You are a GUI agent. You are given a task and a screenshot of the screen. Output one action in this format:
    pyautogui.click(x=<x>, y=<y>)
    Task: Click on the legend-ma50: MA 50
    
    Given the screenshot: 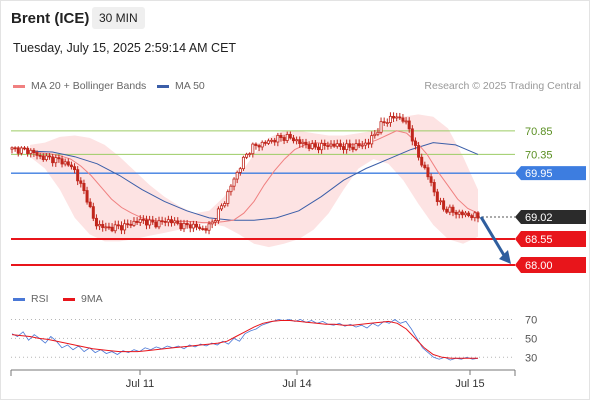 What is the action you would take?
    pyautogui.click(x=181, y=86)
    